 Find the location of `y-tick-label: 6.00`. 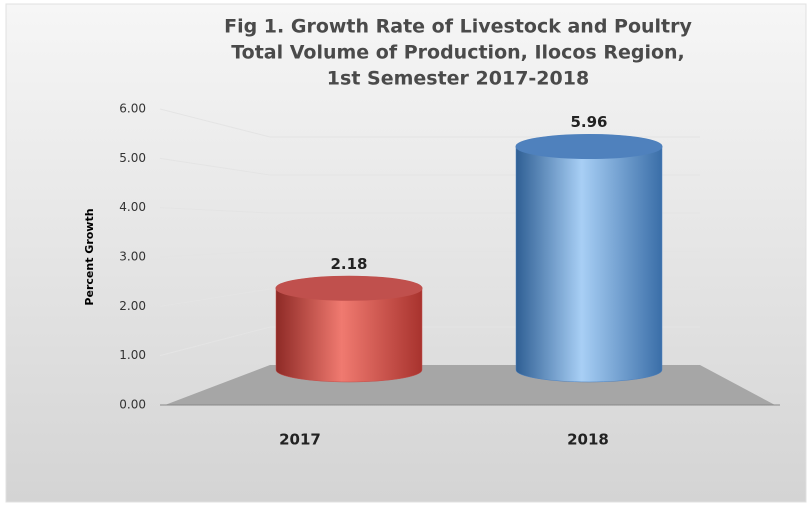

y-tick-label: 6.00 is located at coordinates (132, 109).